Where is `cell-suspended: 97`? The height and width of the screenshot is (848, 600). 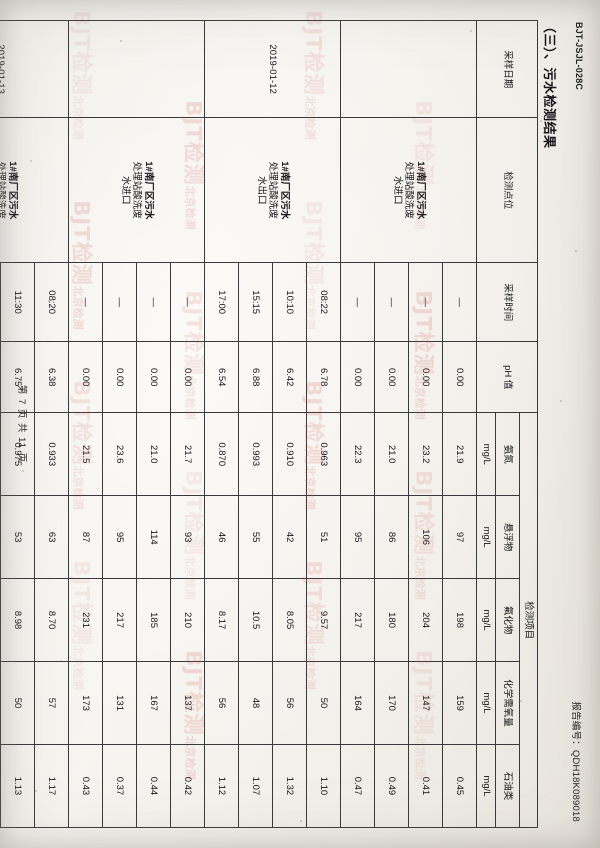
cell-suspended: 97 is located at coordinates (459, 537).